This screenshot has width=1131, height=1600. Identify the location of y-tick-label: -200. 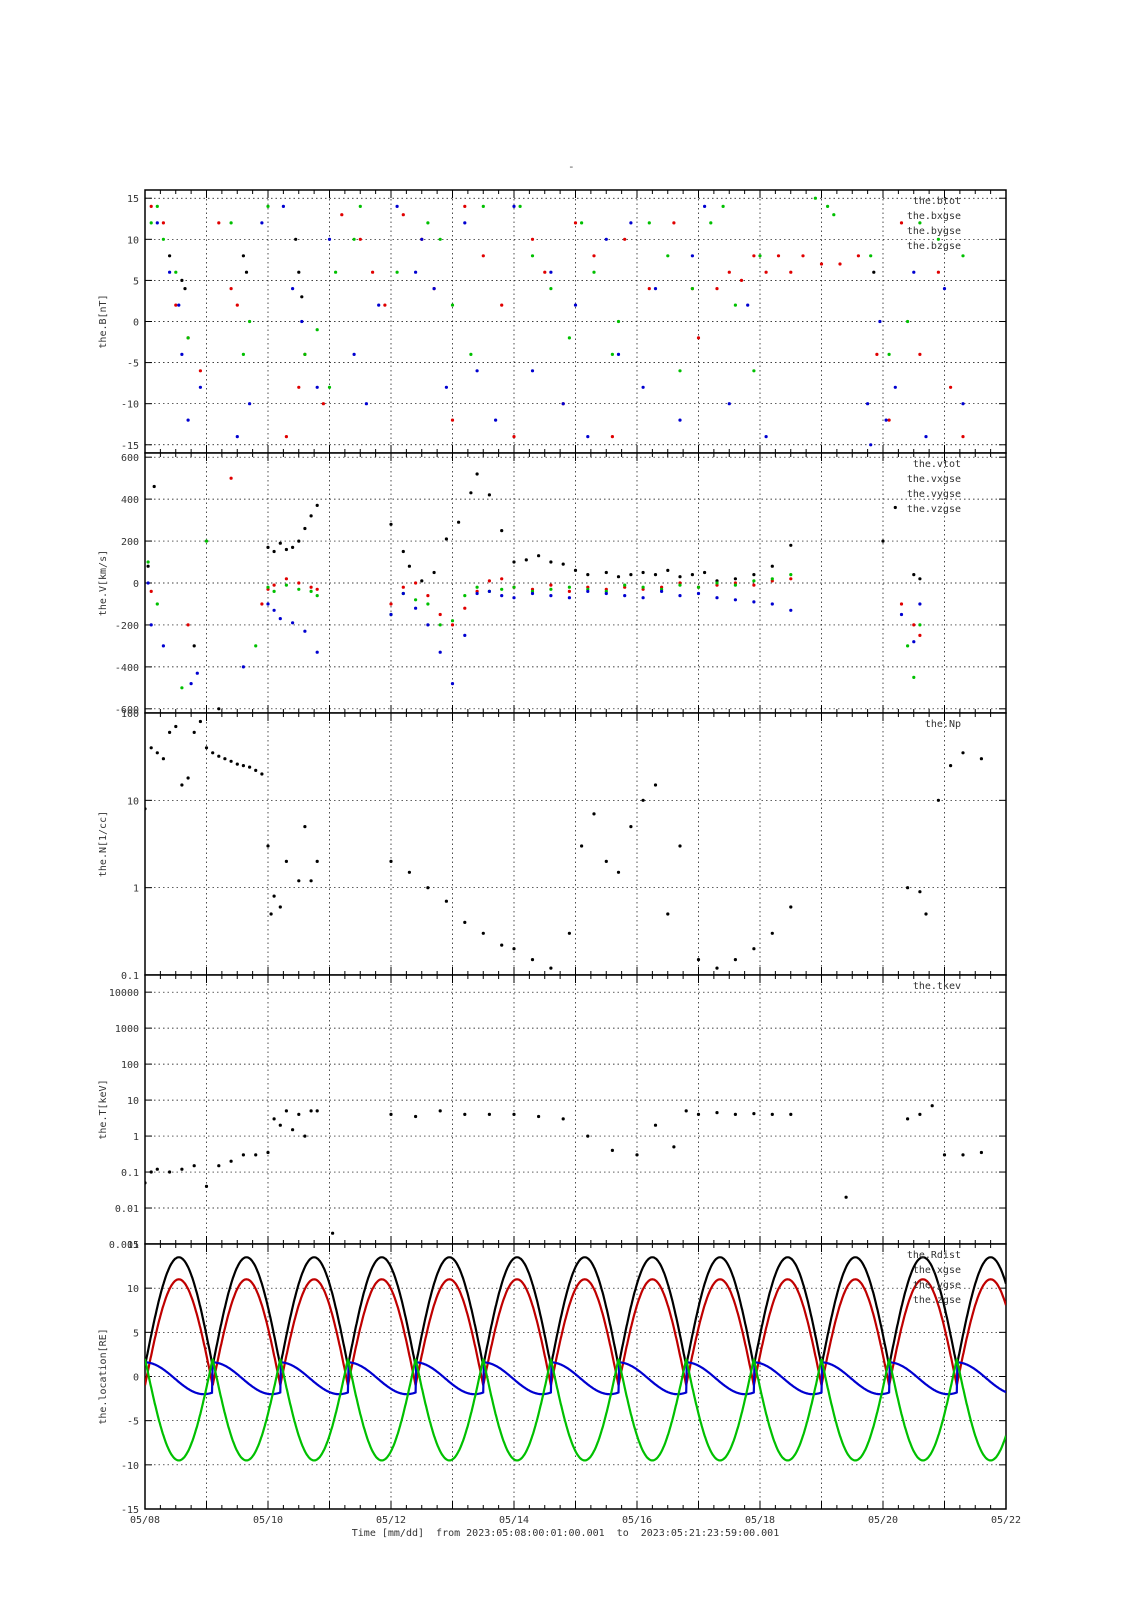
(127, 626).